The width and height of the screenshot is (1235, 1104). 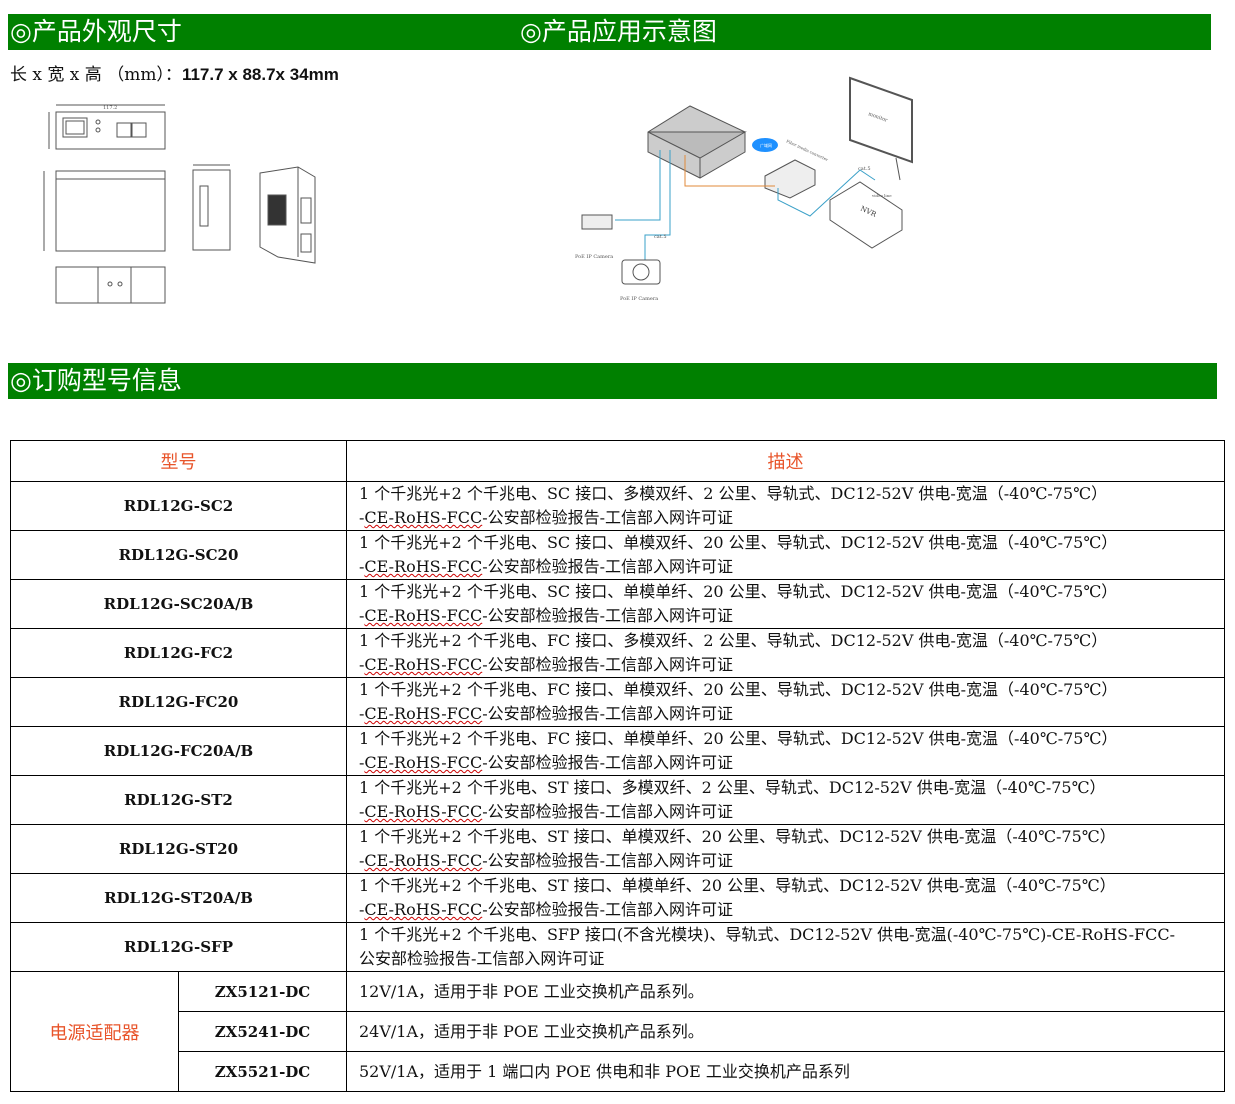 What do you see at coordinates (785, 1071) in the screenshot?
I see `description-cell: 52V/1A，适用于 1 端口内 POE 供电和非 POE 工业交换机产品系列` at bounding box center [785, 1071].